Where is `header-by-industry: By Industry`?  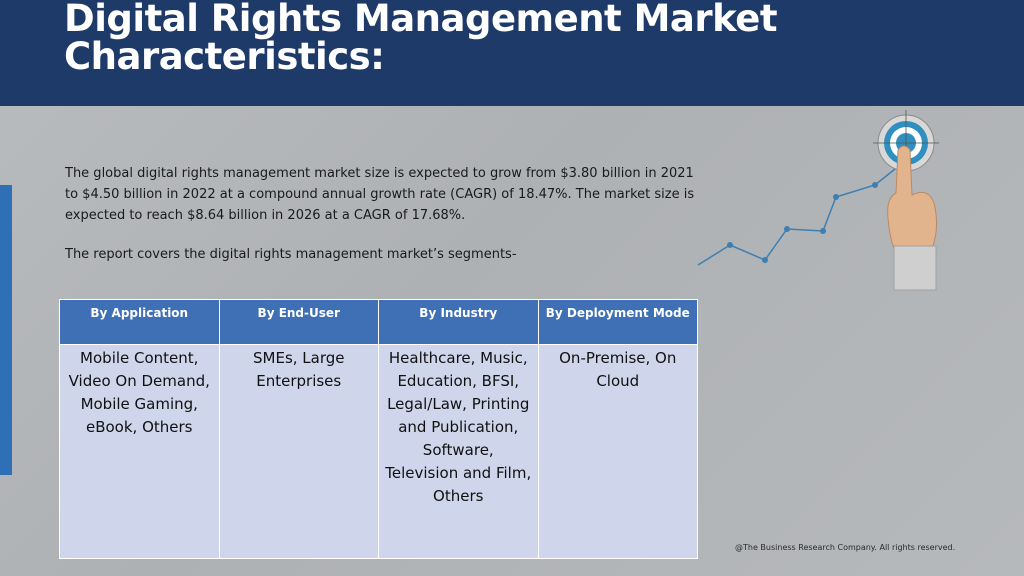 header-by-industry: By Industry is located at coordinates (458, 322).